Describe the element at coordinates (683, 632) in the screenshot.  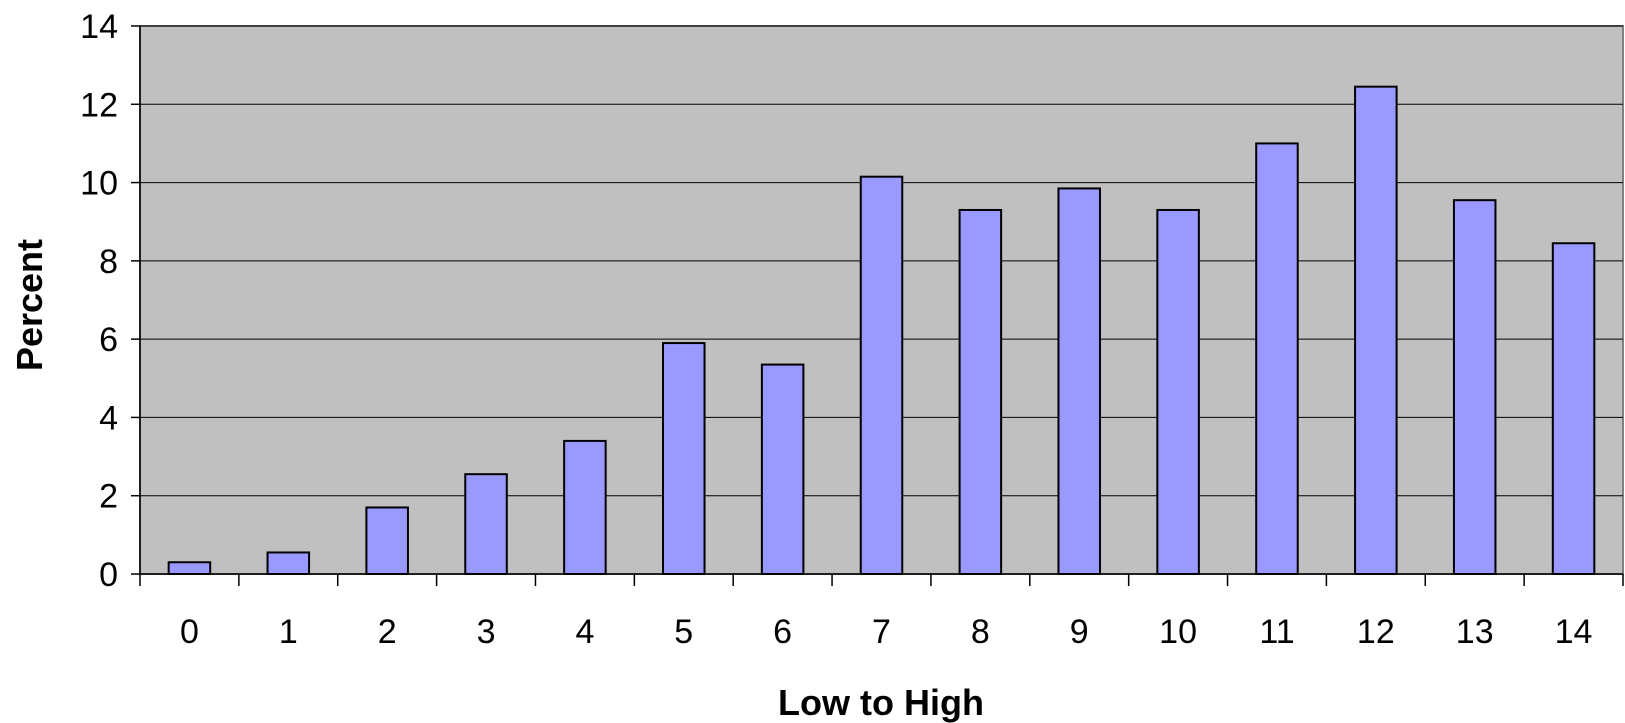
I see `x-tick-label: 5` at that location.